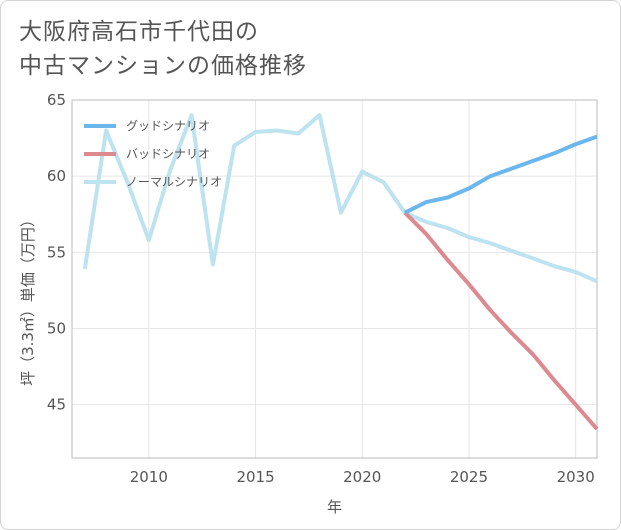 Image resolution: width=621 pixels, height=530 pixels. Describe the element at coordinates (149, 477) in the screenshot. I see `x-tick-label: 2010` at that location.